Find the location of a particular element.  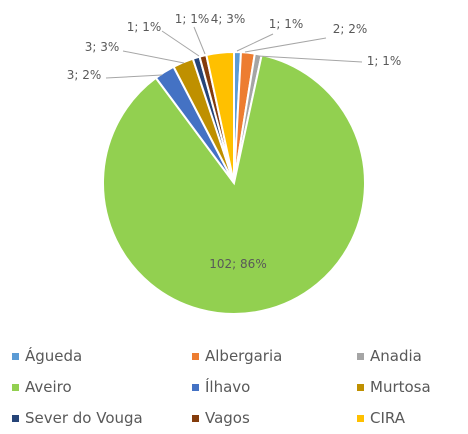

legend-label: Ílhavo is located at coordinates (227, 387).